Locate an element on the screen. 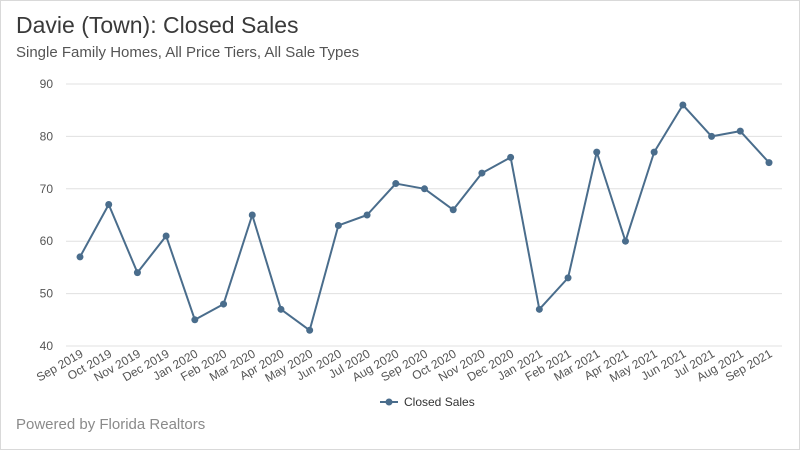 The image size is (800, 450). chart-title: Davie (Town): Closed Sales is located at coordinates (157, 25).